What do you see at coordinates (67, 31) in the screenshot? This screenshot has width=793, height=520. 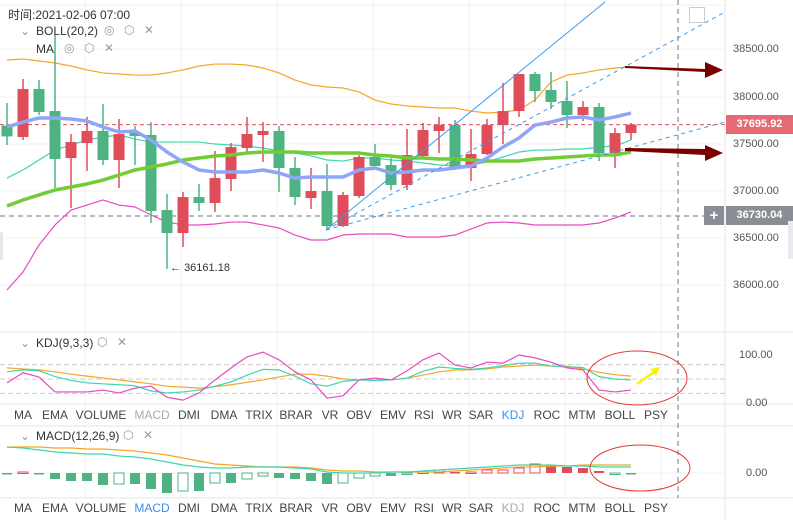 I see `boll-indicator-label: BOLL(20,2)` at bounding box center [67, 31].